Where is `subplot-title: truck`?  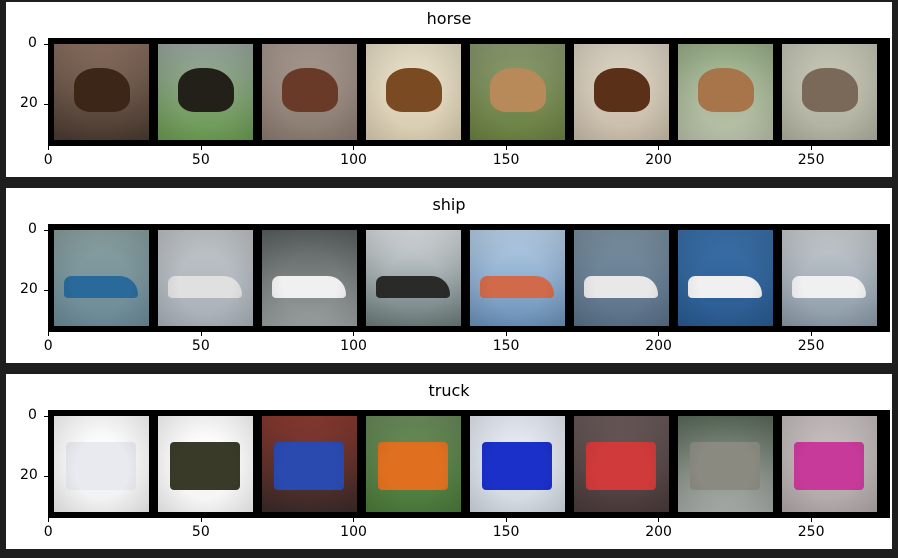 subplot-title: truck is located at coordinates (449, 390).